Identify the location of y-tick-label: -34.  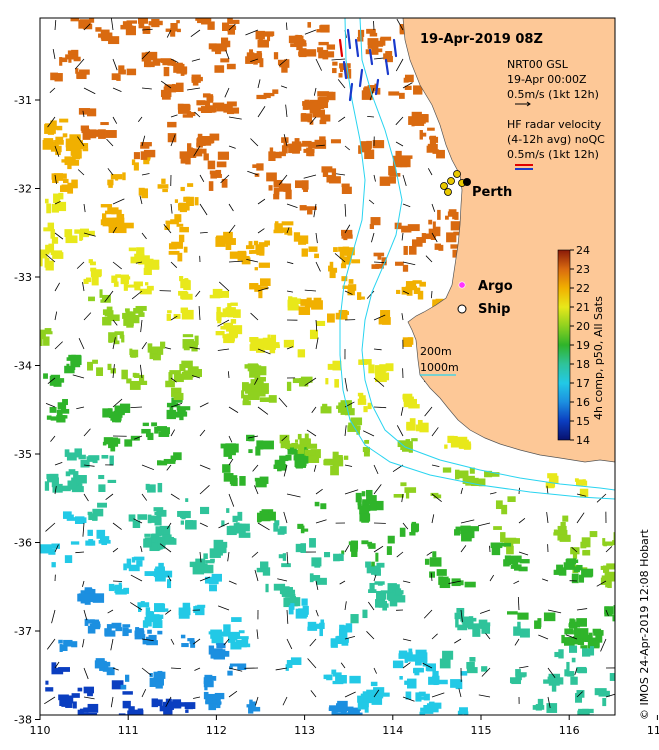
(23, 366).